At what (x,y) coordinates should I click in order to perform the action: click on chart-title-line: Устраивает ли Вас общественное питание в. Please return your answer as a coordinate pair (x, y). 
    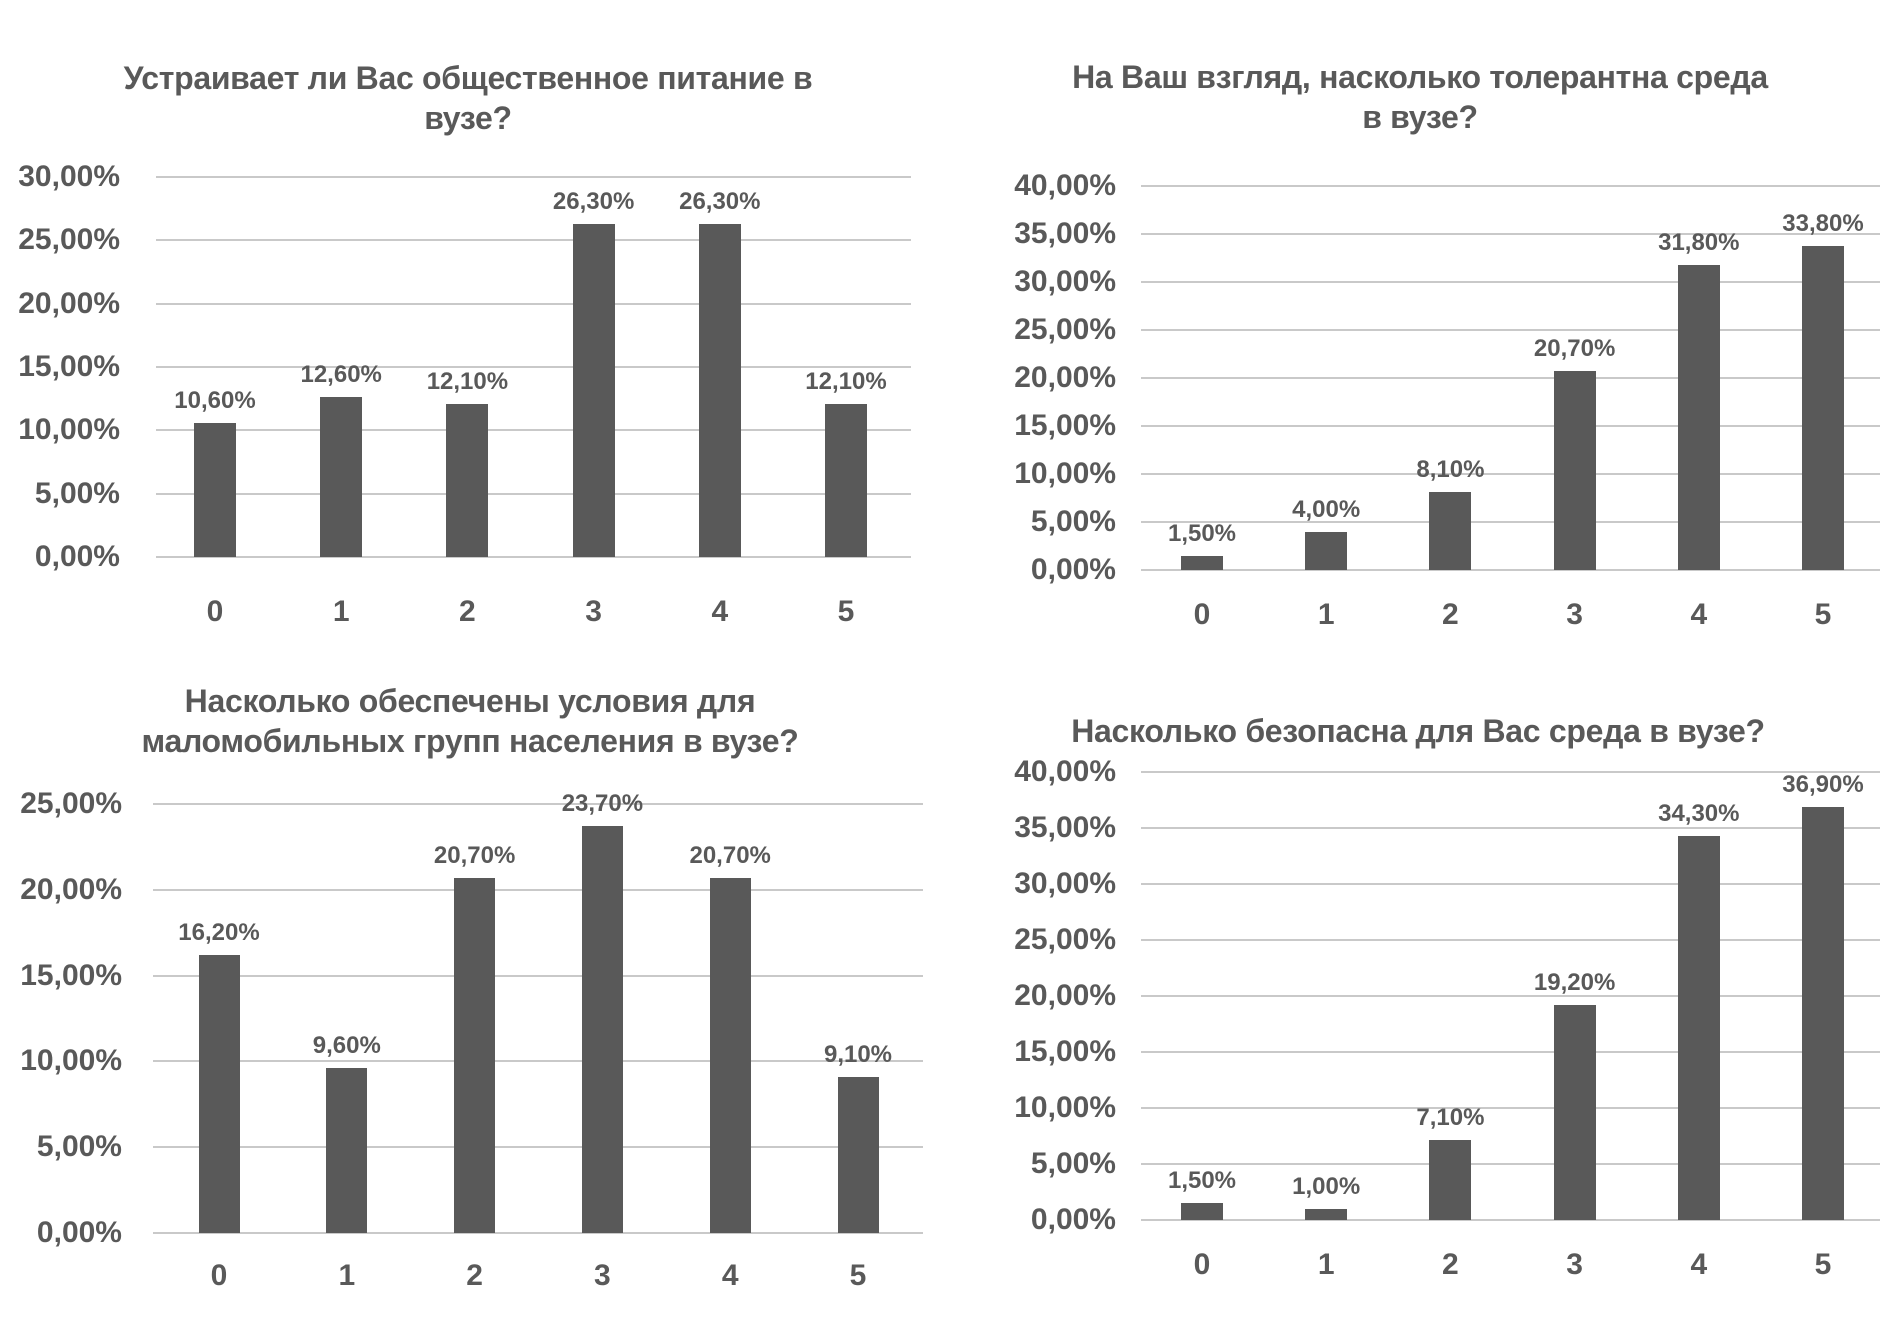
    Looking at the image, I should click on (468, 78).